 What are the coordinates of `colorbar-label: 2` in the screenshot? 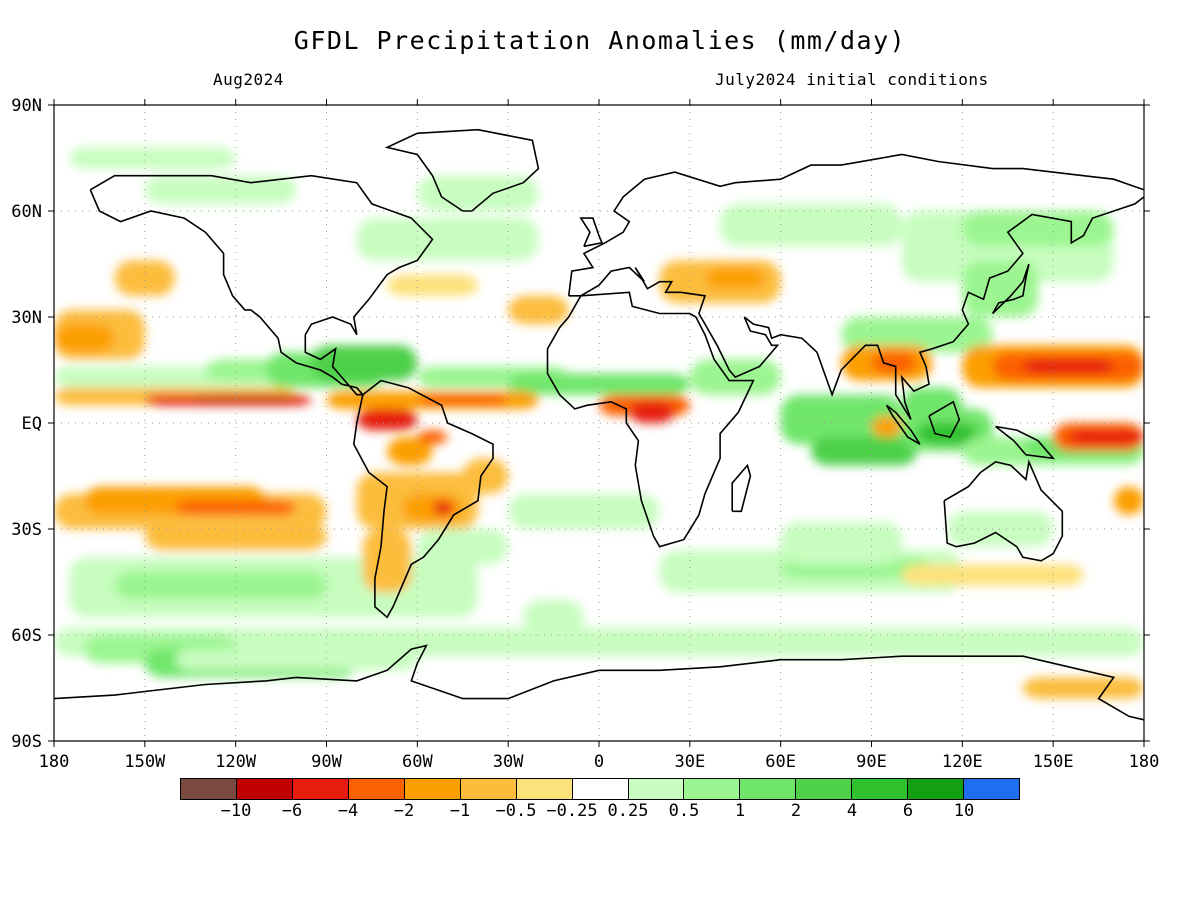 It's located at (796, 811).